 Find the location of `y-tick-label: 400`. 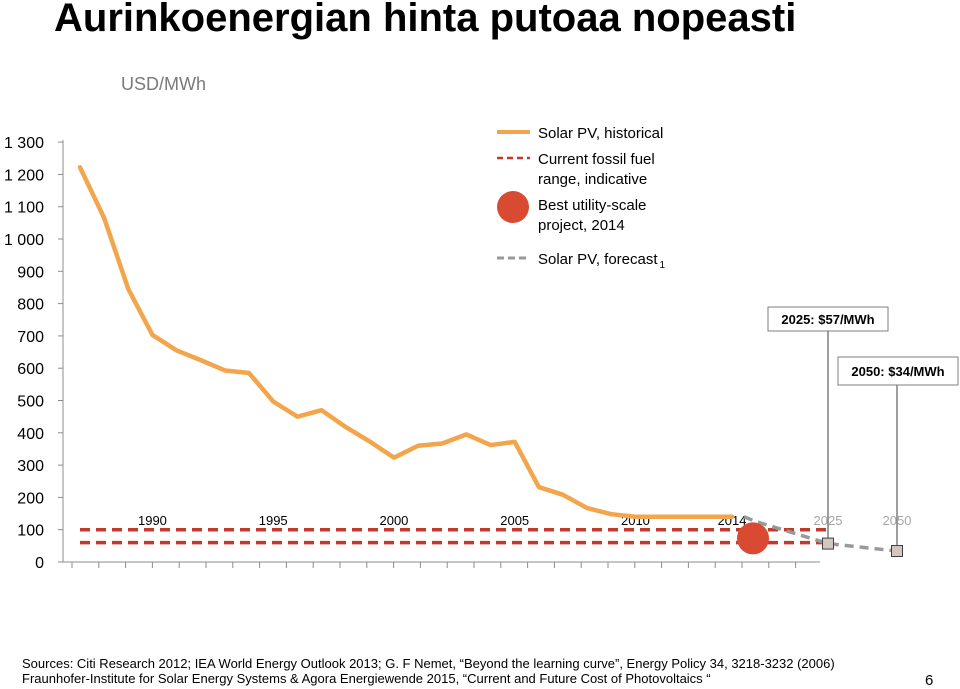

y-tick-label: 400 is located at coordinates (30, 434).